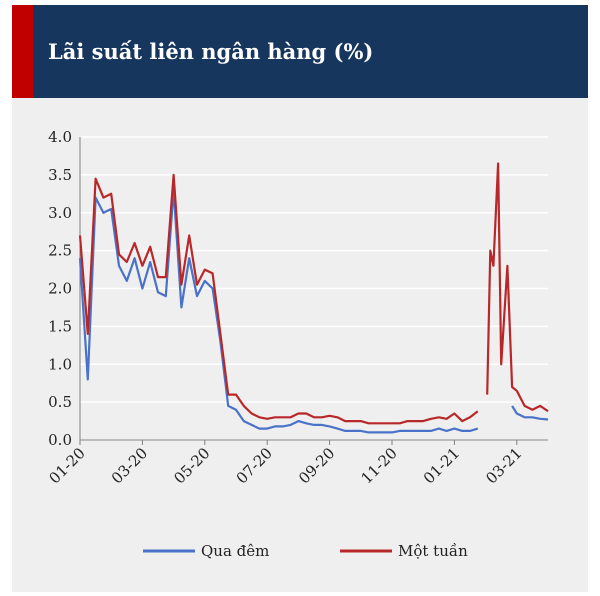 Image resolution: width=600 pixels, height=596 pixels. I want to click on y-tick-label: 2.5, so click(60, 251).